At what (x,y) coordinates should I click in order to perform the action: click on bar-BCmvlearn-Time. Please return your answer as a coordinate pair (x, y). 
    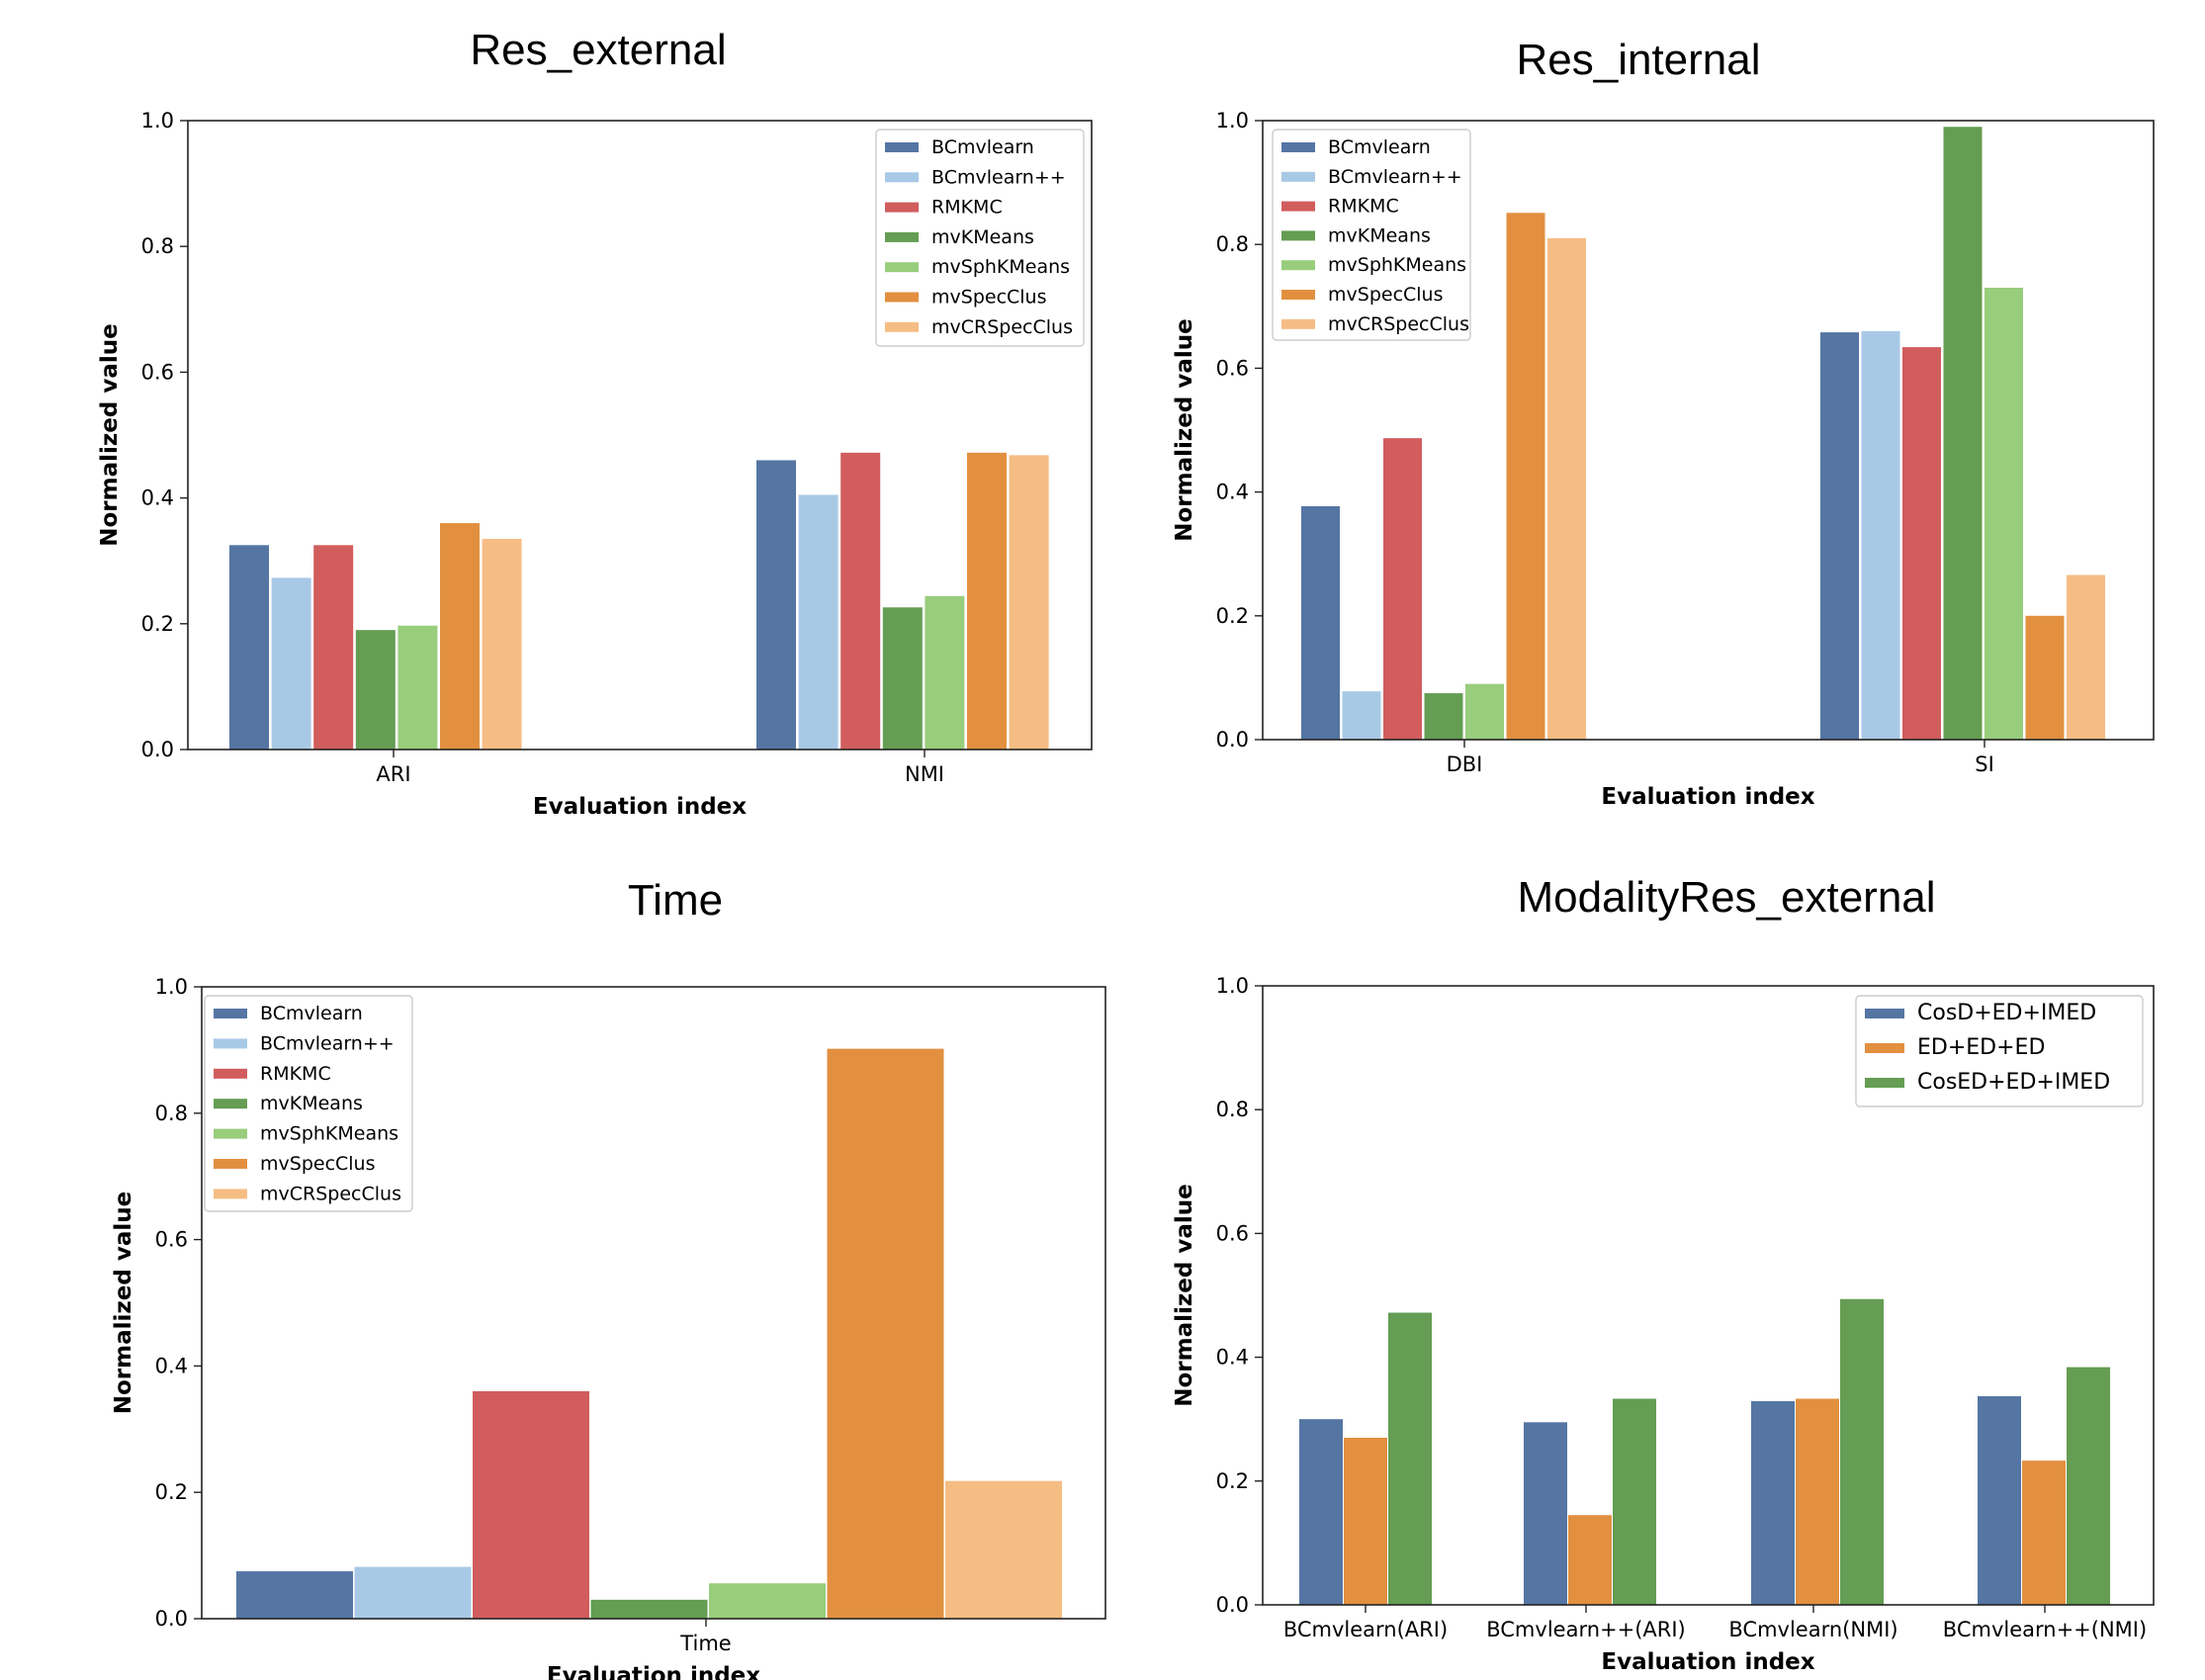
    Looking at the image, I should click on (294, 1595).